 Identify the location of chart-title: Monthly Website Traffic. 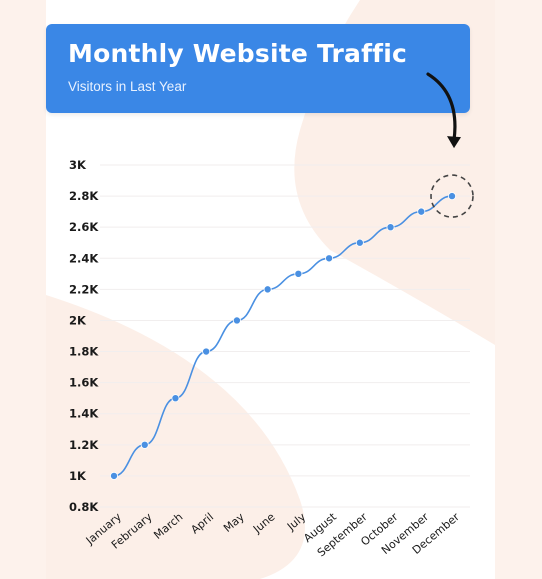
(238, 53).